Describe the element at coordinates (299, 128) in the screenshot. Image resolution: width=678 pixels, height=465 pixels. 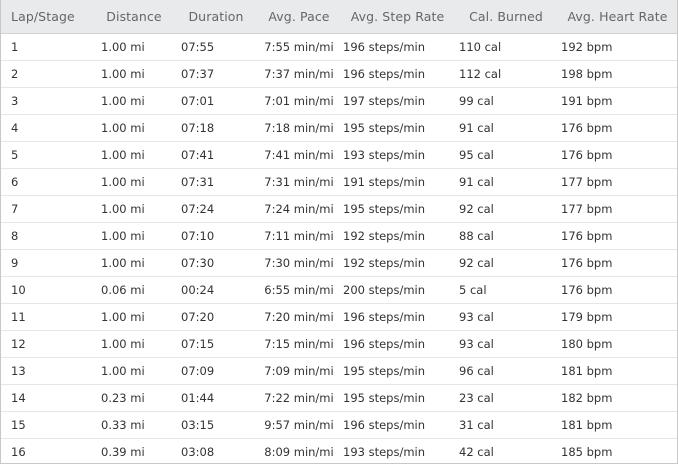
I see `avg-pace-cell: 7:18 min/mi` at that location.